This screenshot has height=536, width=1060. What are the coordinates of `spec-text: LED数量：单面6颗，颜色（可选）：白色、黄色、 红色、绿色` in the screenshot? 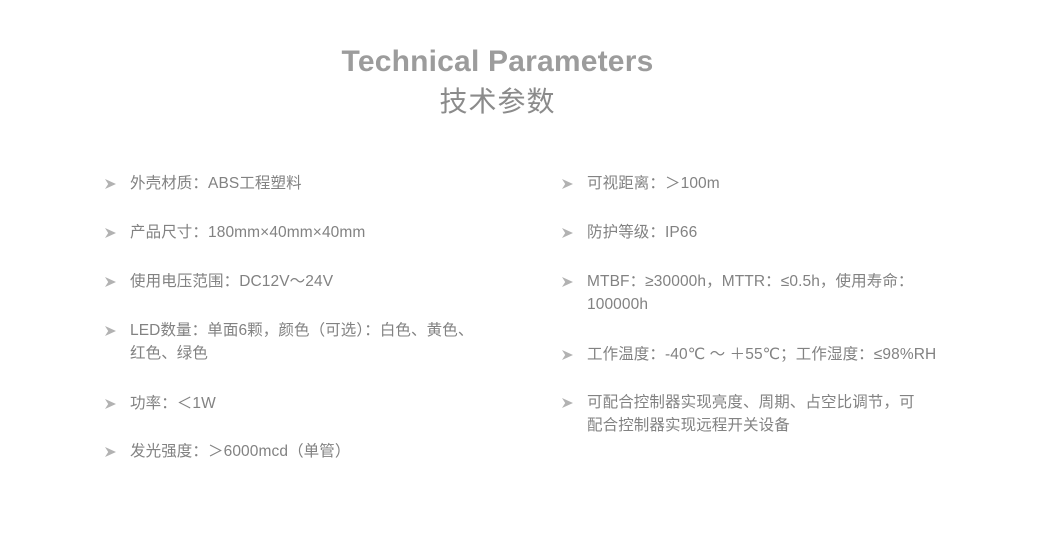 It's located at (302, 342).